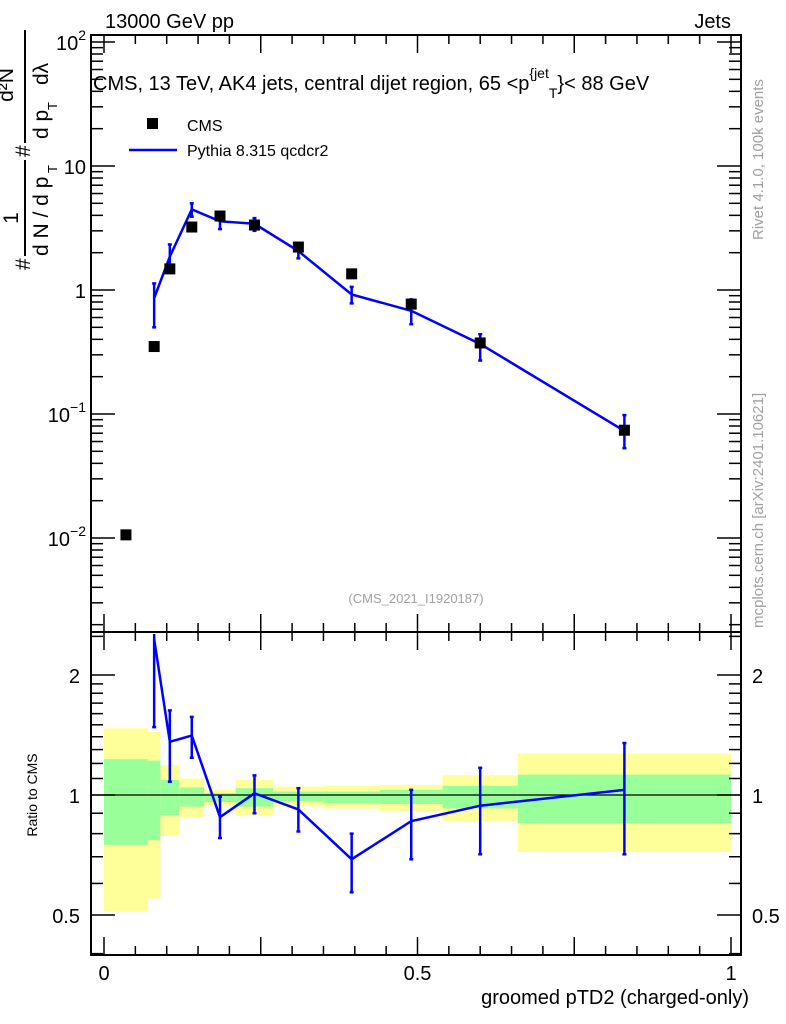 The width and height of the screenshot is (786, 1024). I want to click on header-right: Jets, so click(712, 22).